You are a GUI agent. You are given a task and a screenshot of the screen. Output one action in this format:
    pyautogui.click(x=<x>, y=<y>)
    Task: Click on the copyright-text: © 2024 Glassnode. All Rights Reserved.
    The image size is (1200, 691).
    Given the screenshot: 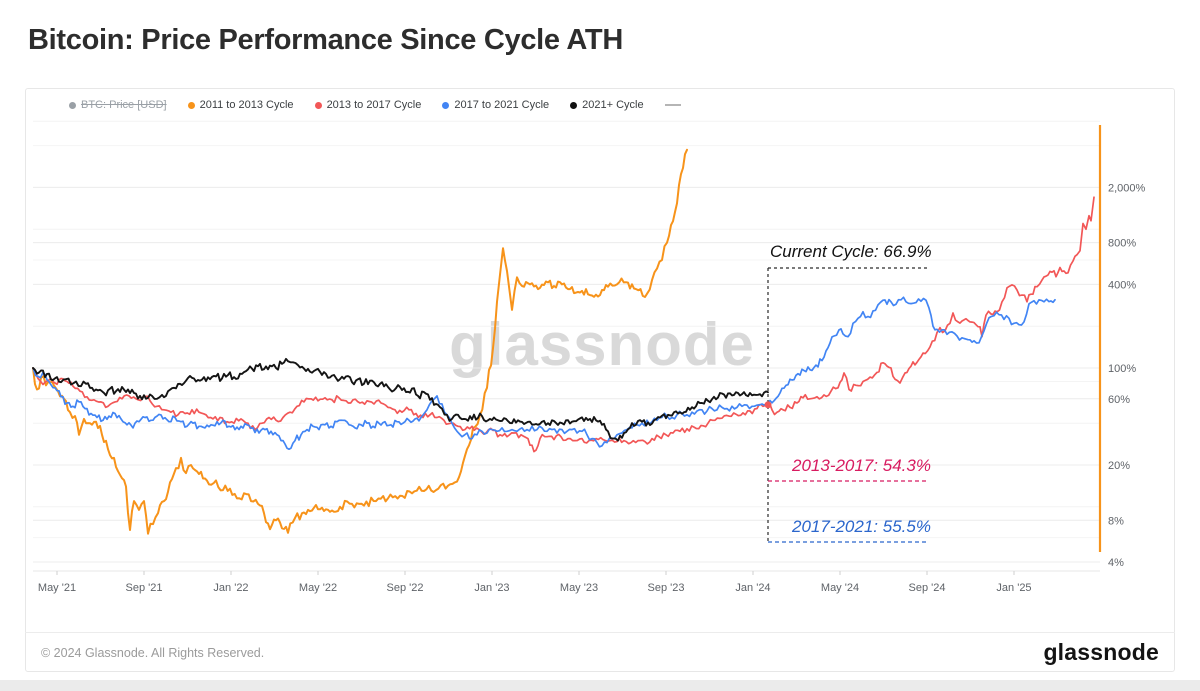 What is the action you would take?
    pyautogui.click(x=153, y=652)
    